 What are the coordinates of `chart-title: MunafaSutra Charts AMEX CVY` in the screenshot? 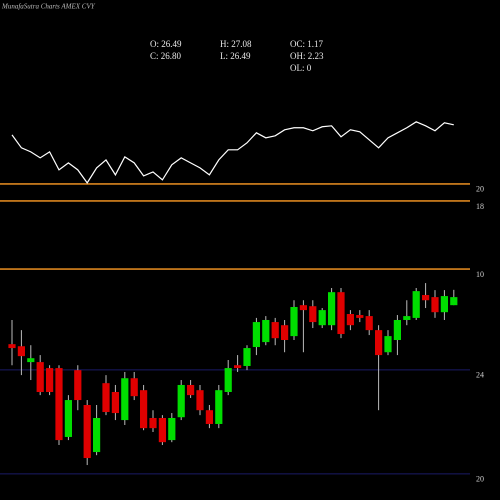 It's located at (48, 7).